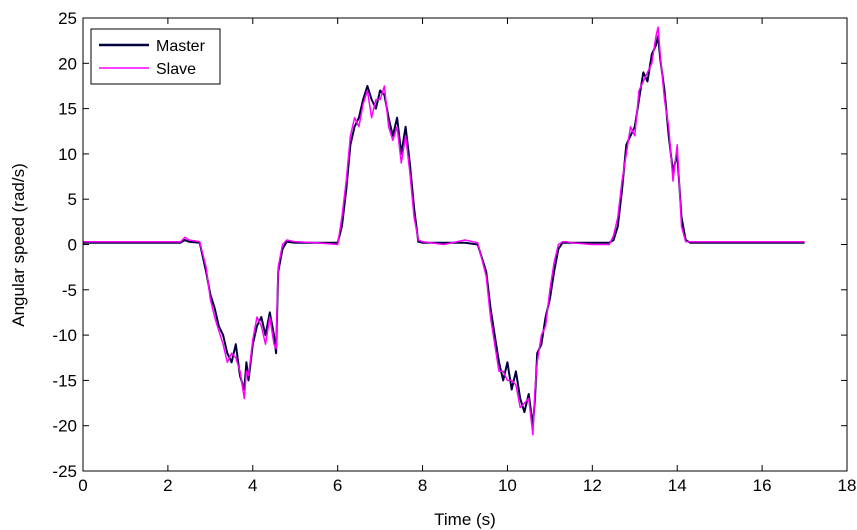 The image size is (857, 530). What do you see at coordinates (69, 290) in the screenshot?
I see `y-tick-label: -5` at bounding box center [69, 290].